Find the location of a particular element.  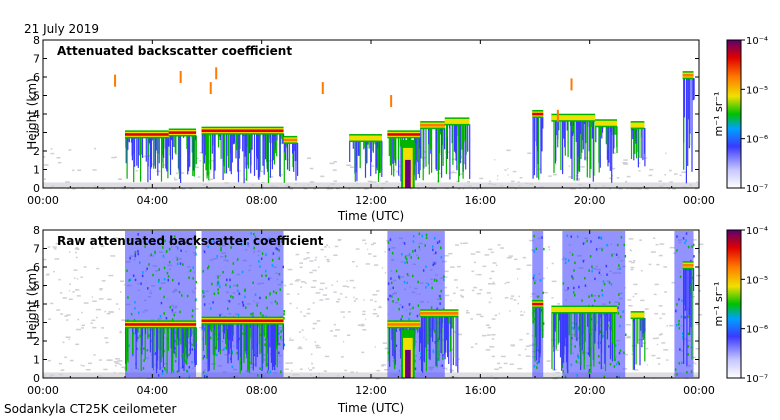

y-tick-label: 7 is located at coordinates (36, 249).